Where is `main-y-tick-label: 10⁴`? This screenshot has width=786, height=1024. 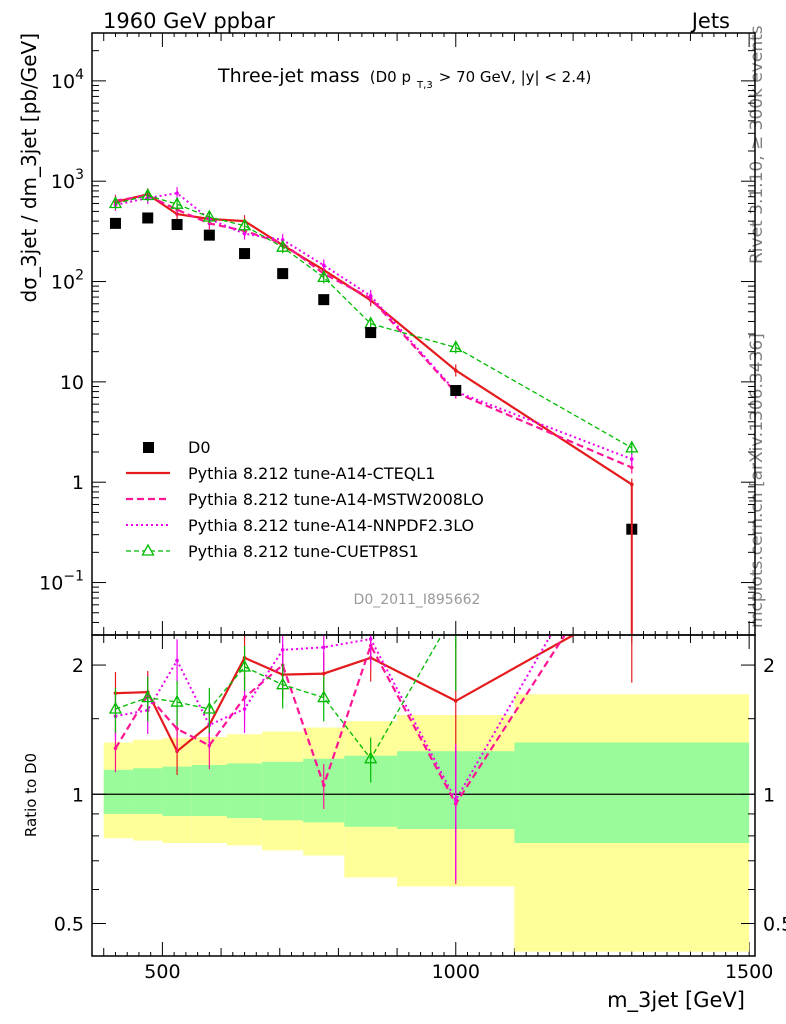 main-y-tick-label: 10⁴ is located at coordinates (67, 80).